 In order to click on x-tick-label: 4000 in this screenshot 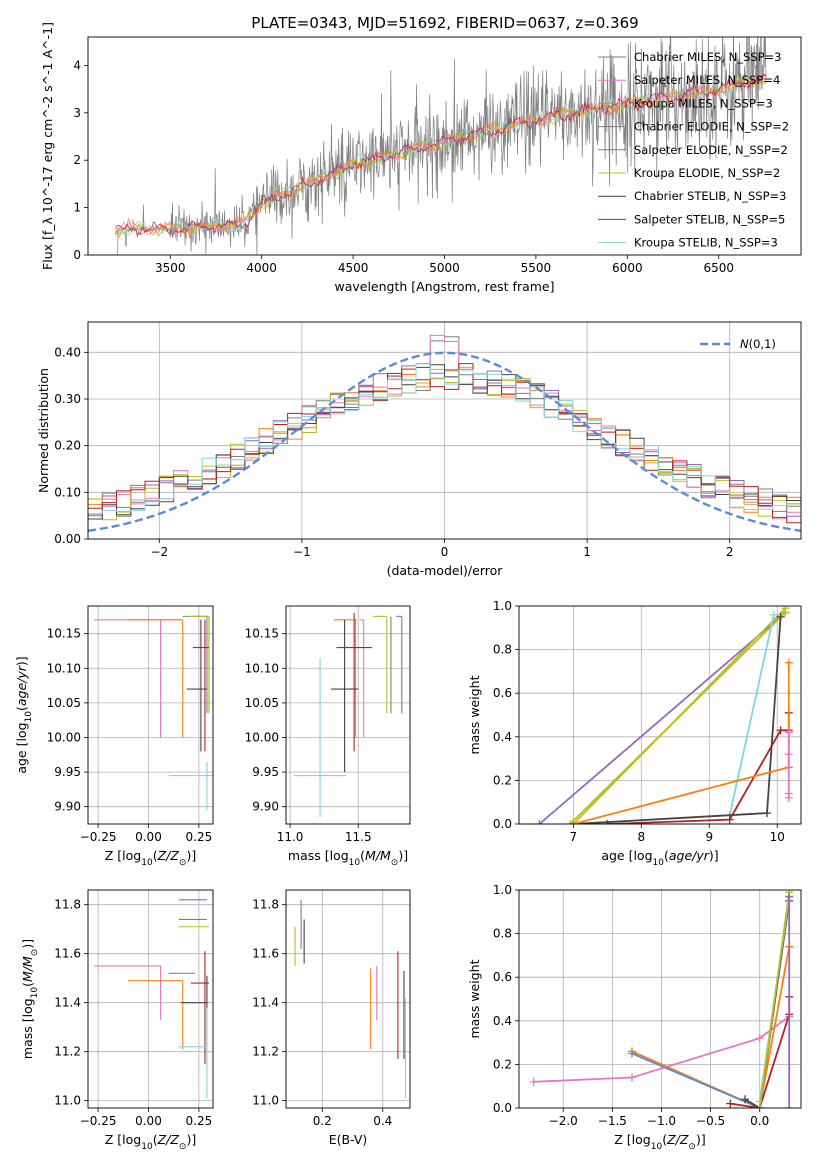, I will do `click(261, 268)`.